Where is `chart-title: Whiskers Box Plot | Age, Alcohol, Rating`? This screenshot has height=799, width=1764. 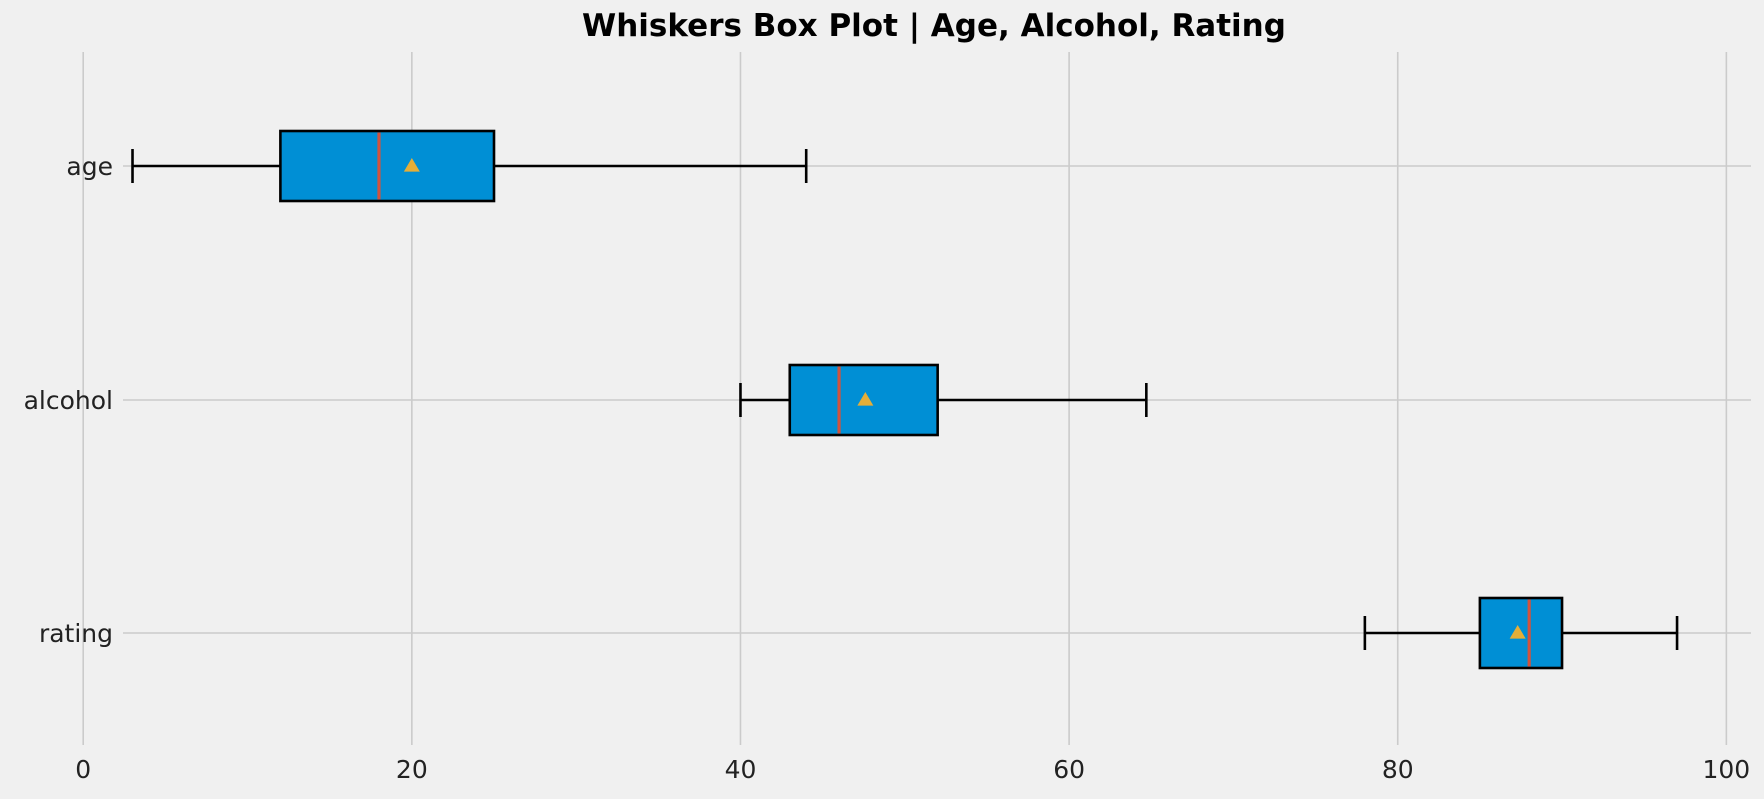 chart-title: Whiskers Box Plot | Age, Alcohol, Rating is located at coordinates (934, 26).